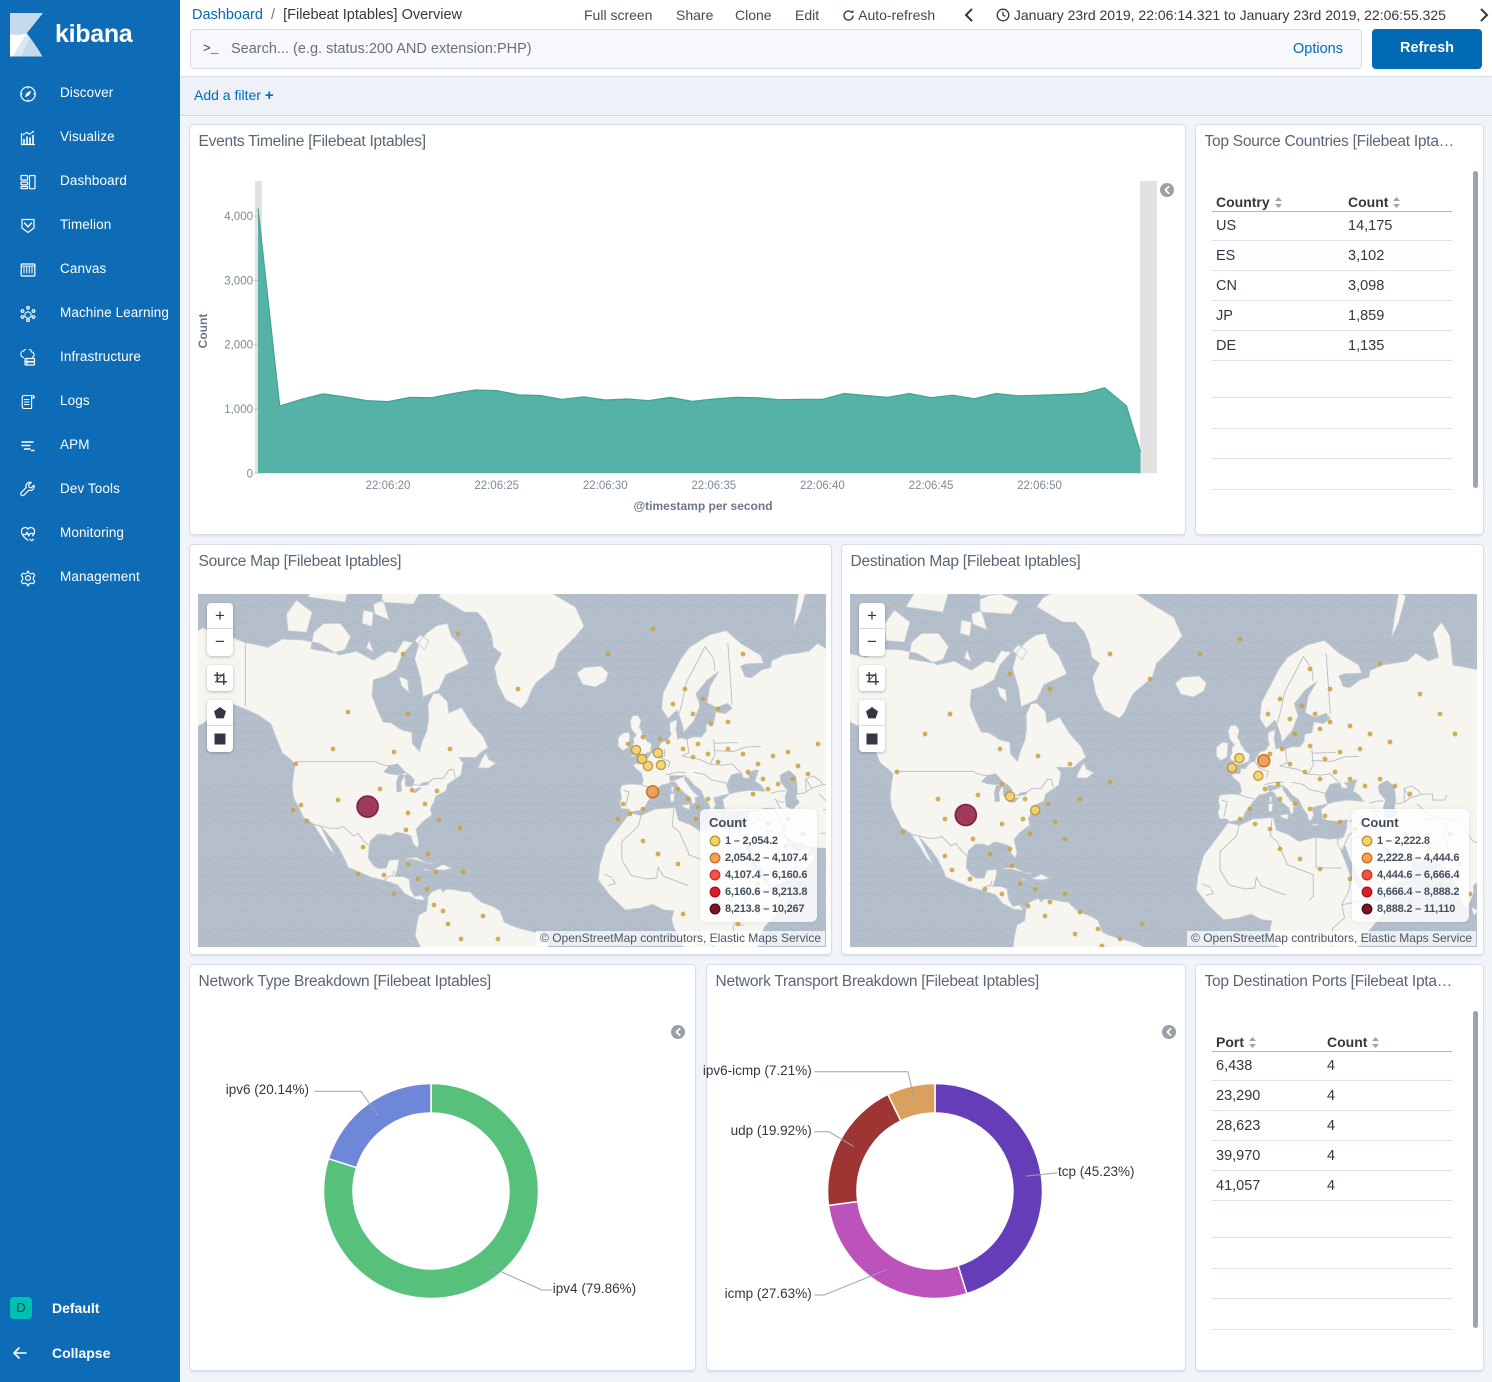 This screenshot has height=1382, width=1492. Describe the element at coordinates (702, 506) in the screenshot. I see `svg-text: @timestamp per second` at that location.